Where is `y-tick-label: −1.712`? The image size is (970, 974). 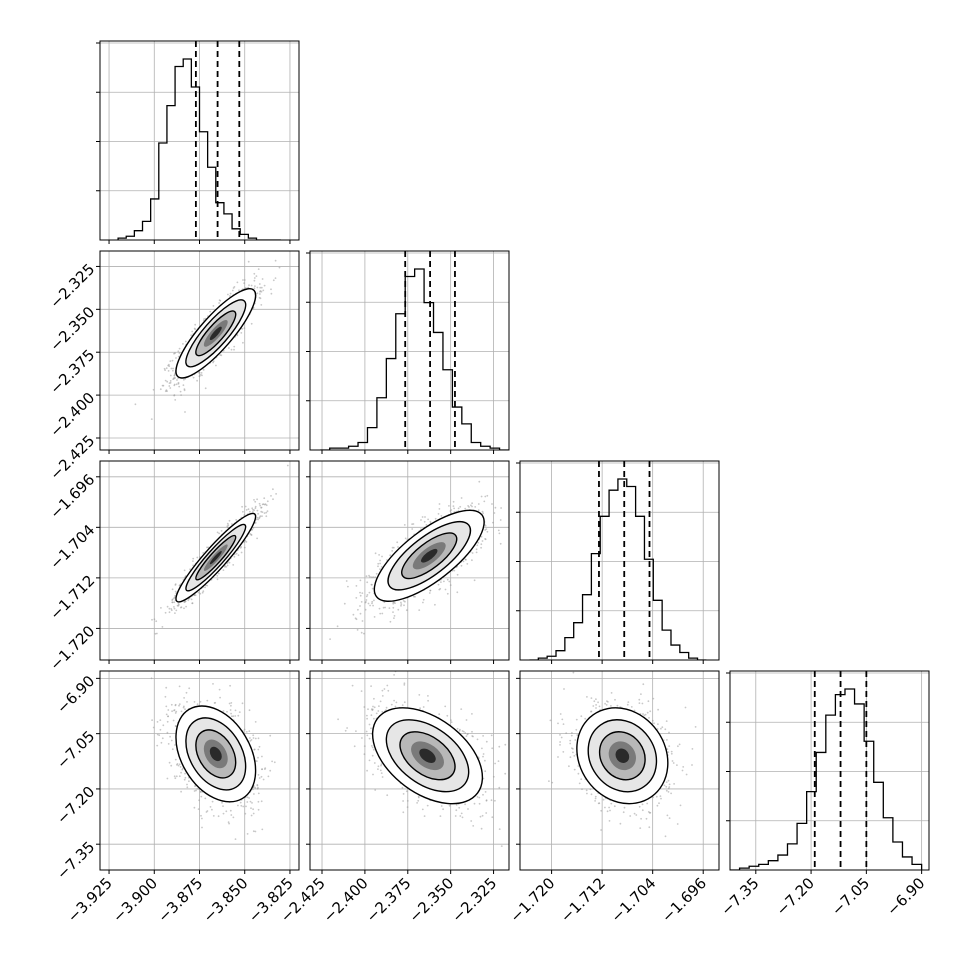
y-tick-label: −1.712 is located at coordinates (72, 598).